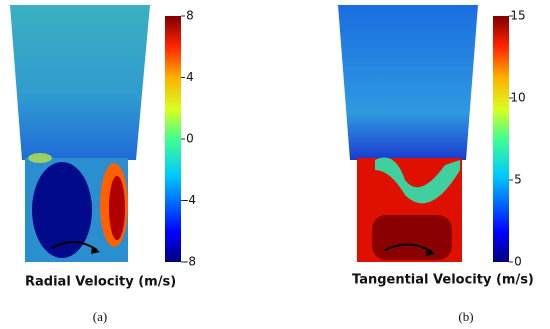 The height and width of the screenshot is (329, 550). Describe the element at coordinates (465, 316) in the screenshot. I see `caption: (b)` at that location.